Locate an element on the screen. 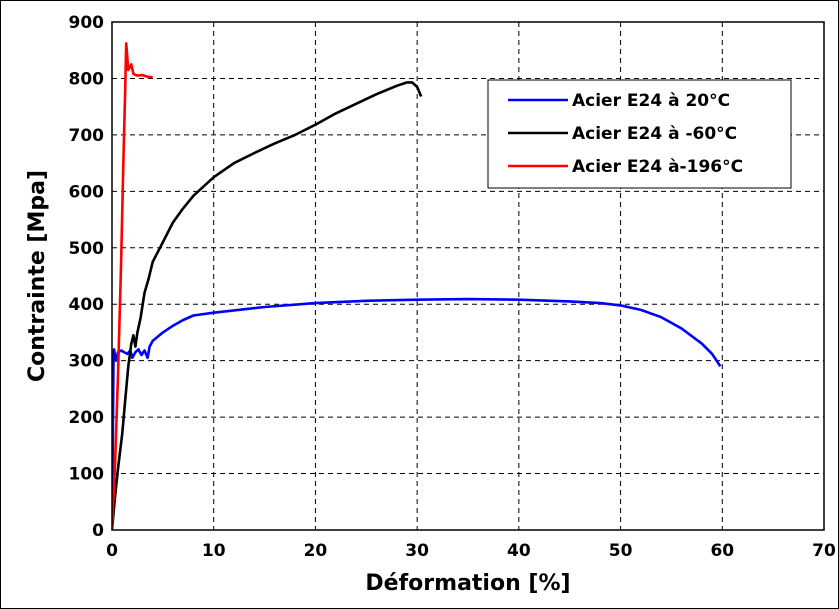 The height and width of the screenshot is (609, 839). x-axis-title: Déformation [%] is located at coordinates (467, 583).